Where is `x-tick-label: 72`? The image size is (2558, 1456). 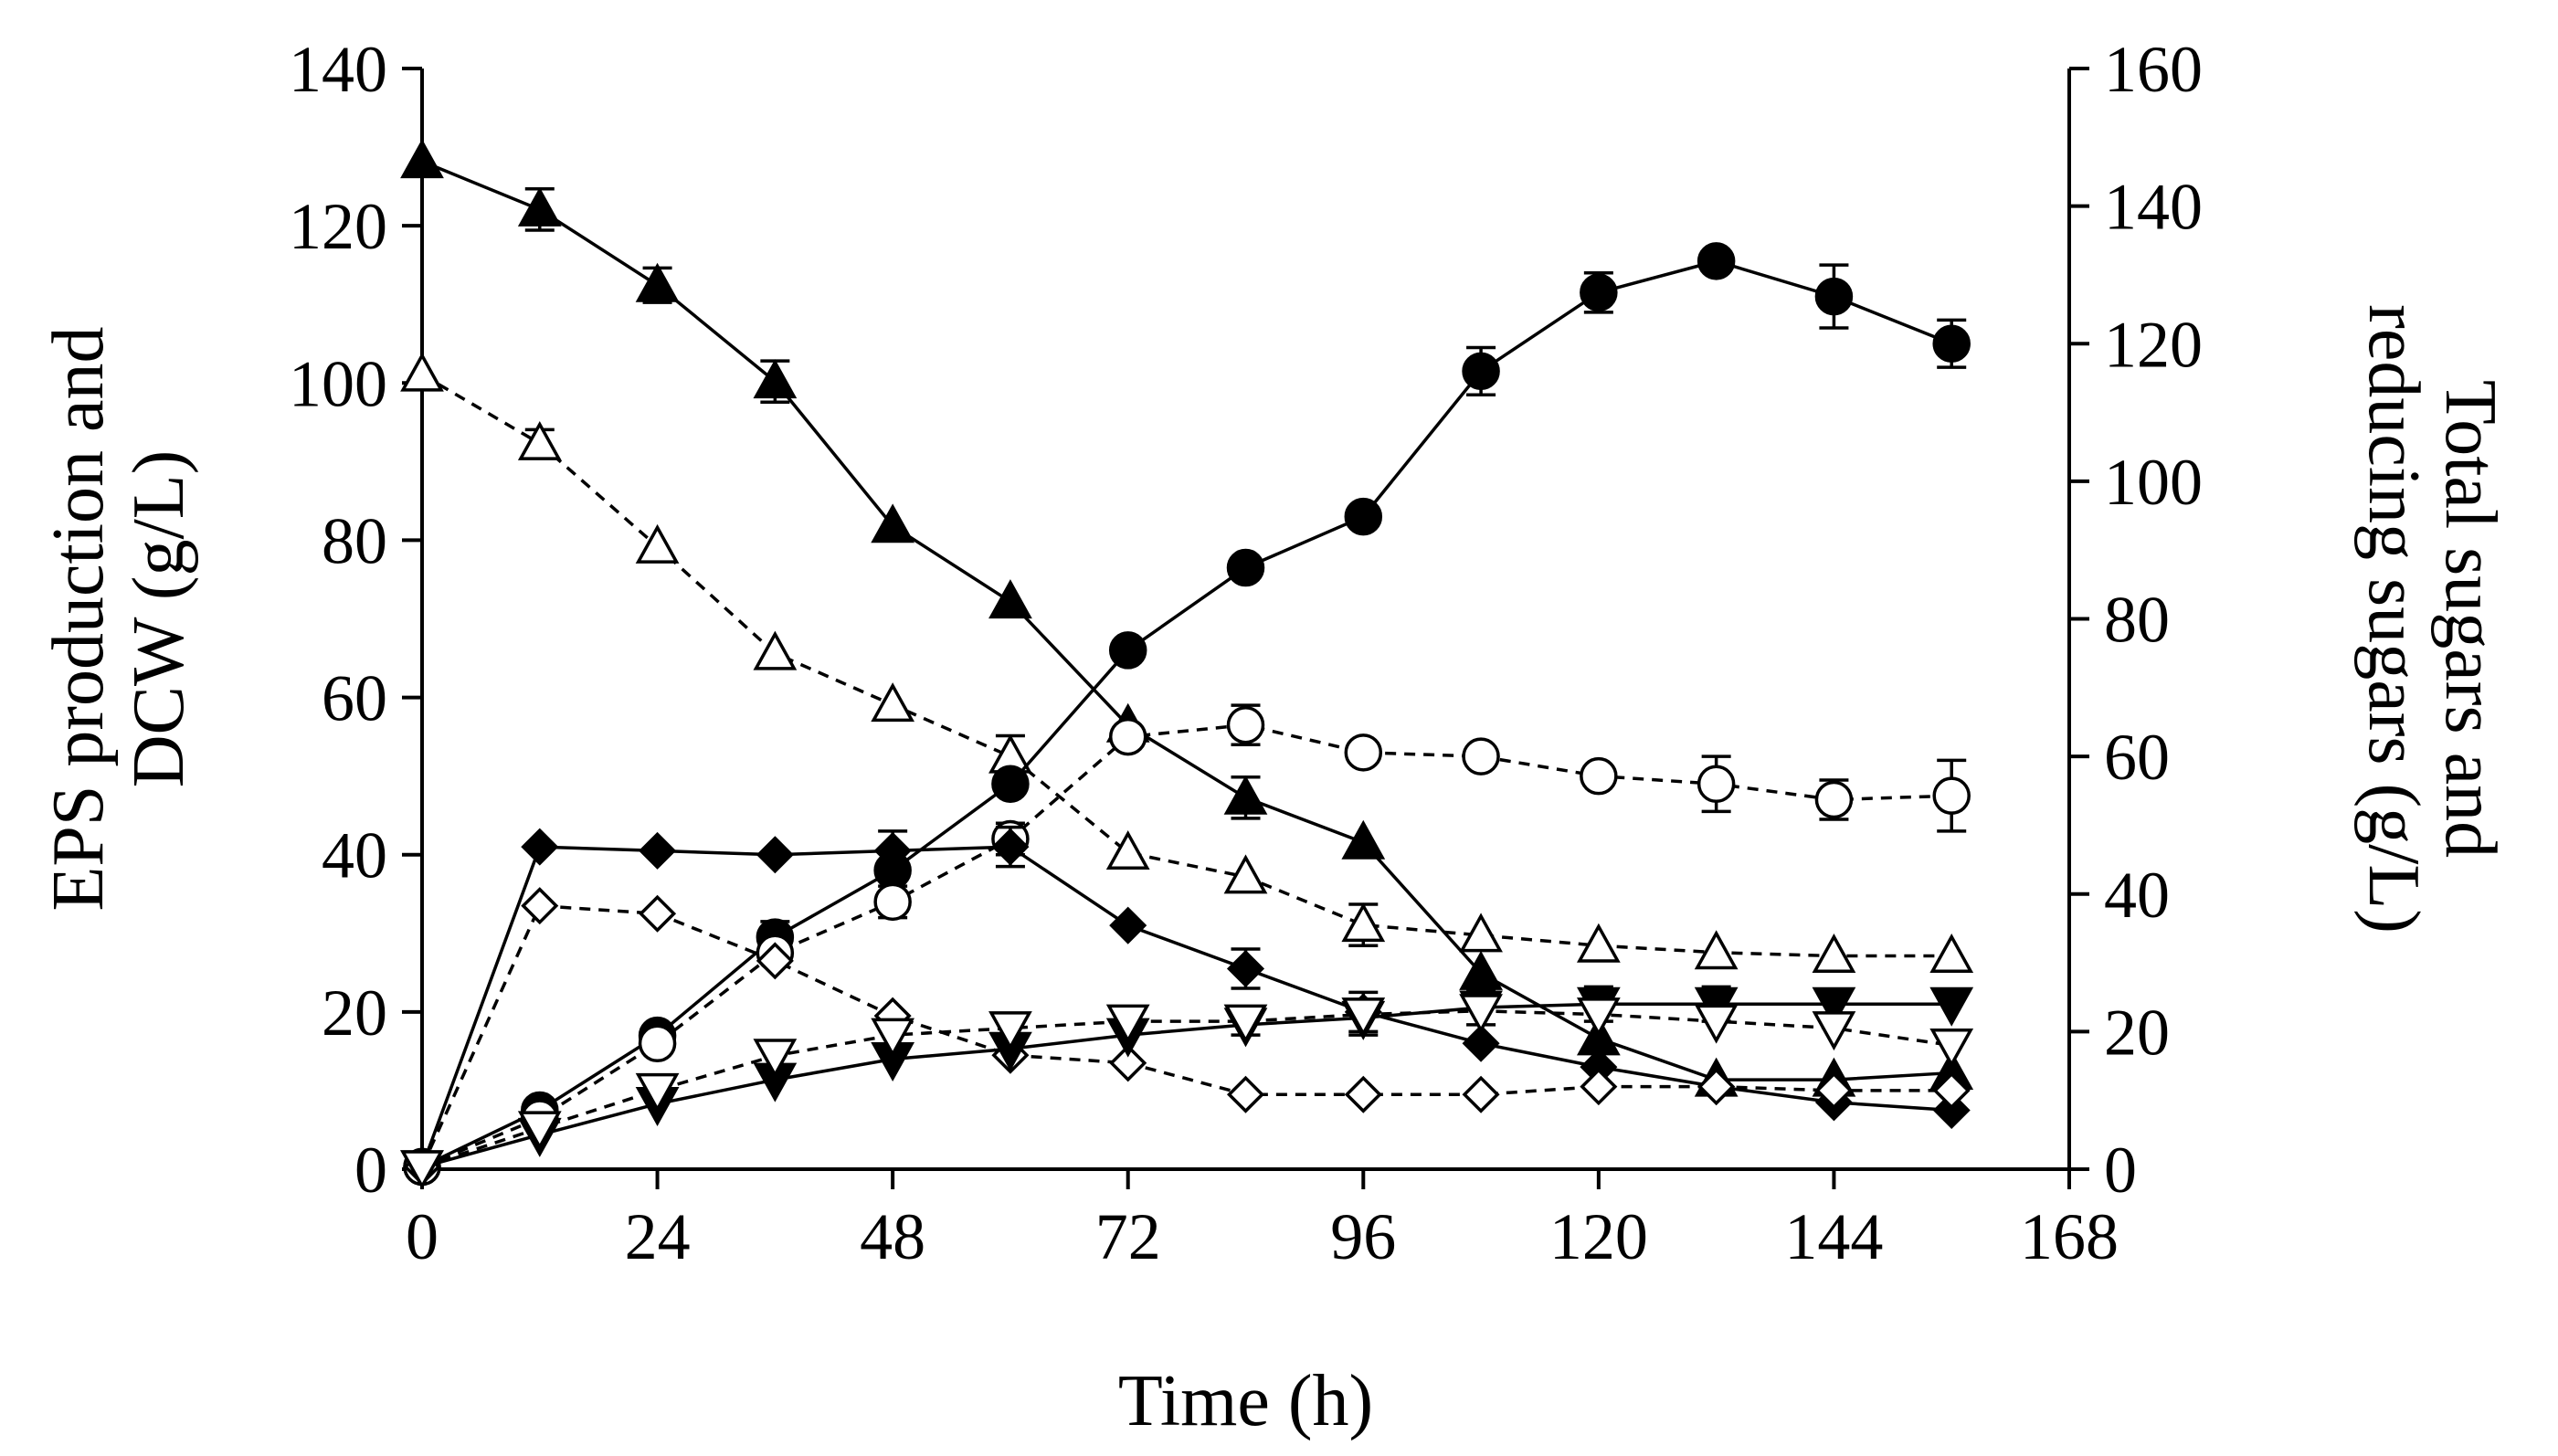 x-tick-label: 72 is located at coordinates (1128, 1237).